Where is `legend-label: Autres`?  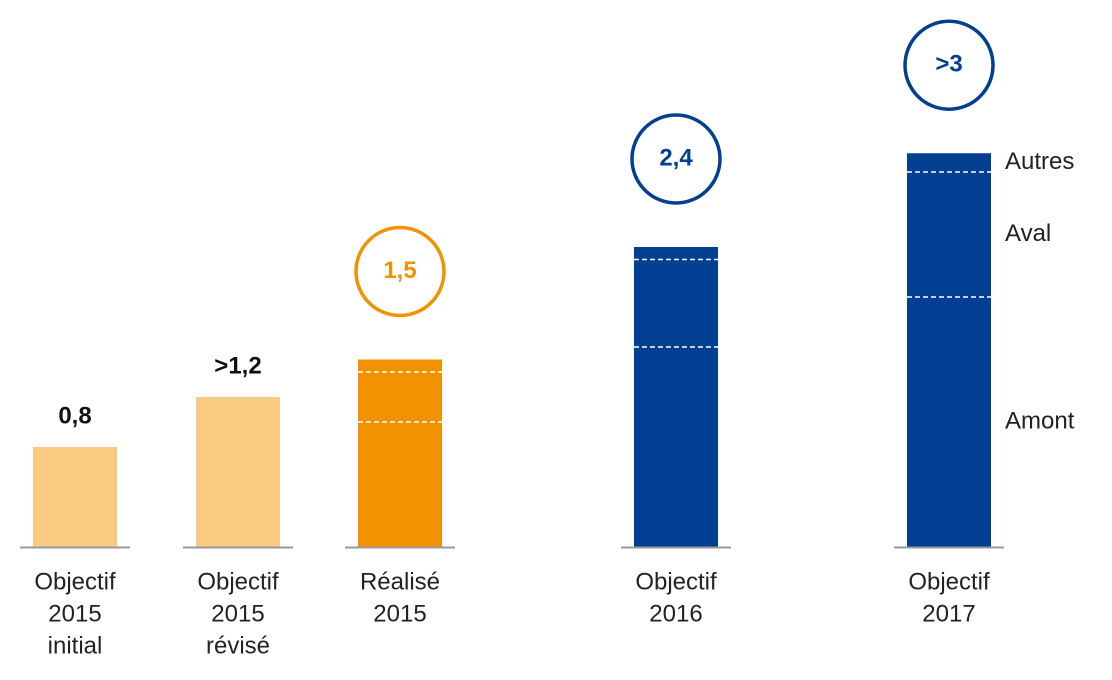
legend-label: Autres is located at coordinates (1039, 161).